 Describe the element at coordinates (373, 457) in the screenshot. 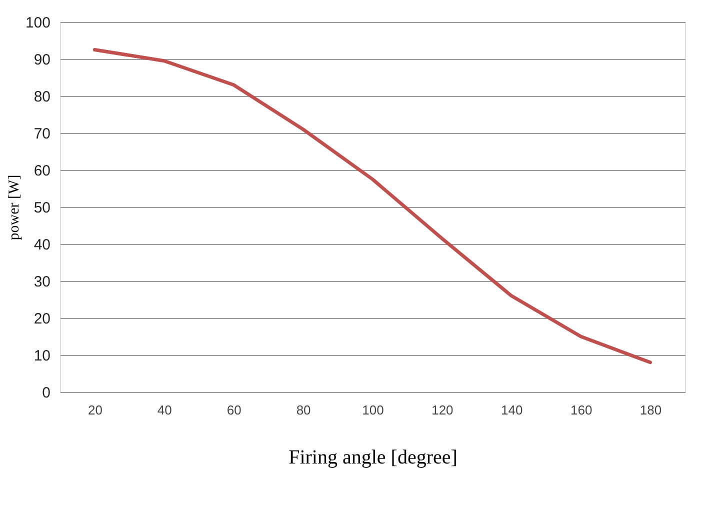

I see `x-axis-title: Firing angle [degree]` at that location.